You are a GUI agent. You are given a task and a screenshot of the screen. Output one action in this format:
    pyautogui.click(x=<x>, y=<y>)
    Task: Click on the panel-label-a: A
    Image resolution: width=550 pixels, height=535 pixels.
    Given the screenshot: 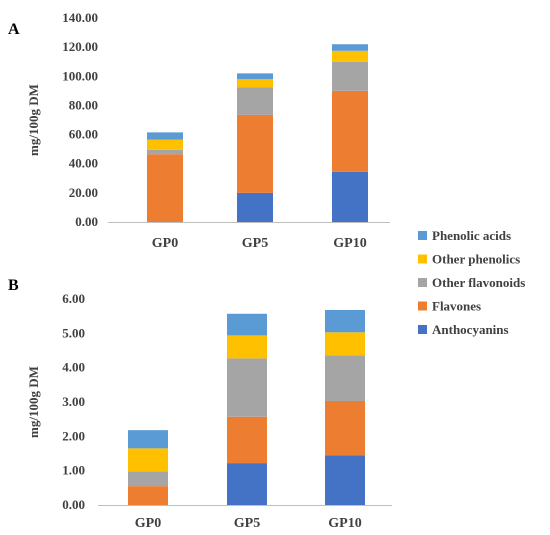 What is the action you would take?
    pyautogui.click(x=14, y=29)
    